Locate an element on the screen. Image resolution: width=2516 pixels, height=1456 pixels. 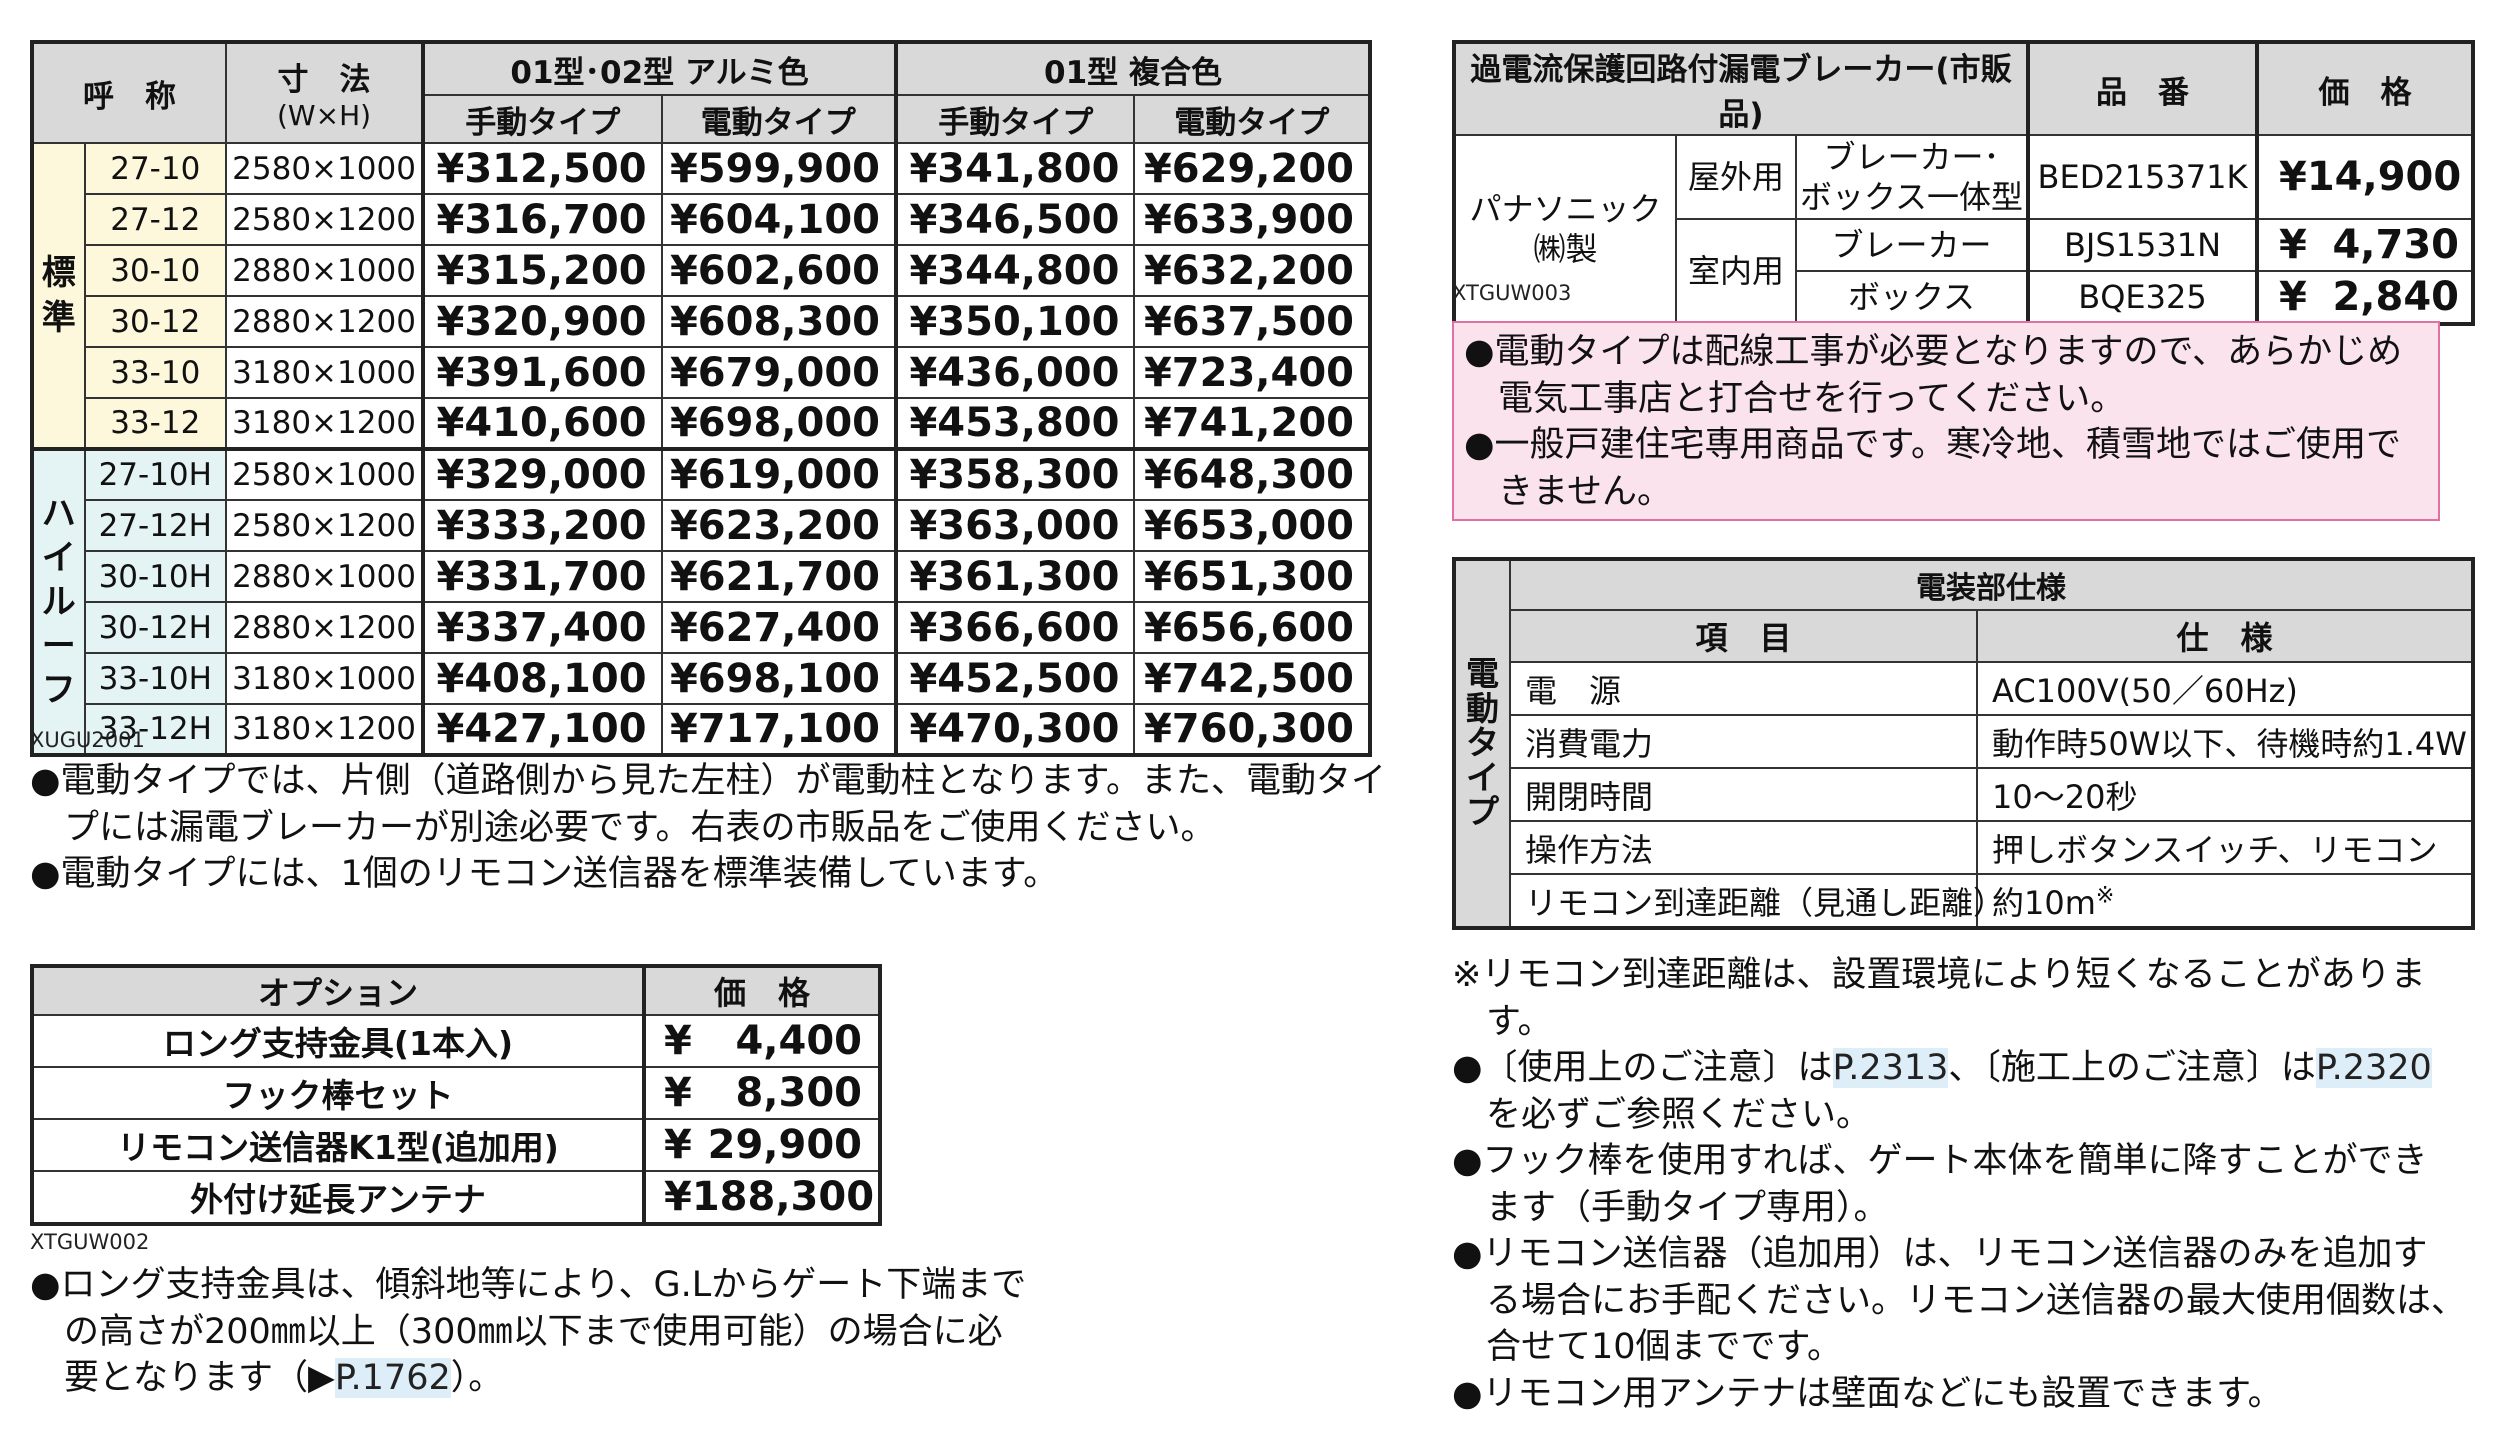
page-link: P.2320 is located at coordinates (2373, 1068).